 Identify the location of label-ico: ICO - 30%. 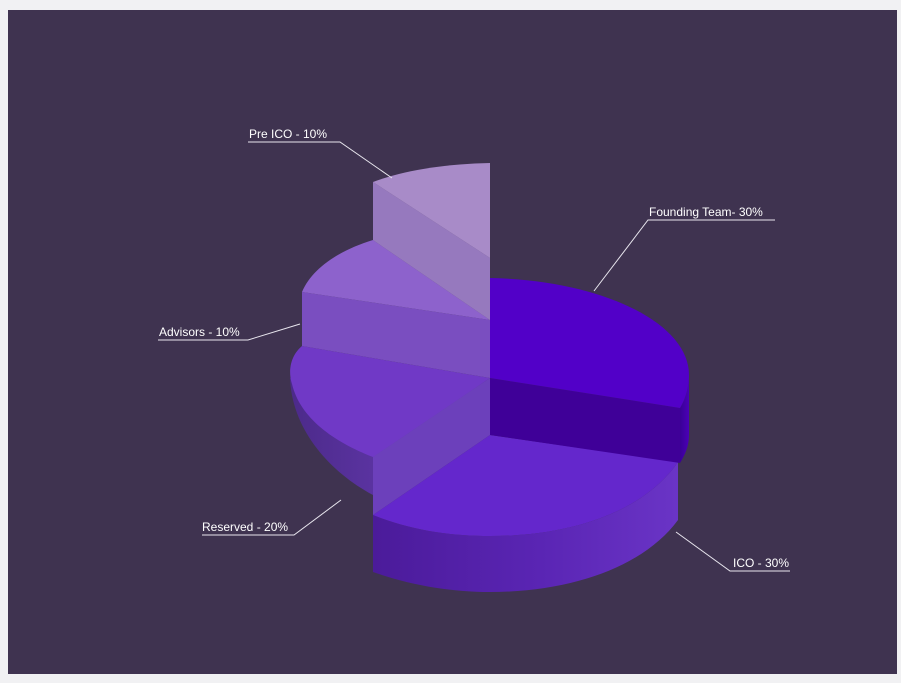
(761, 563).